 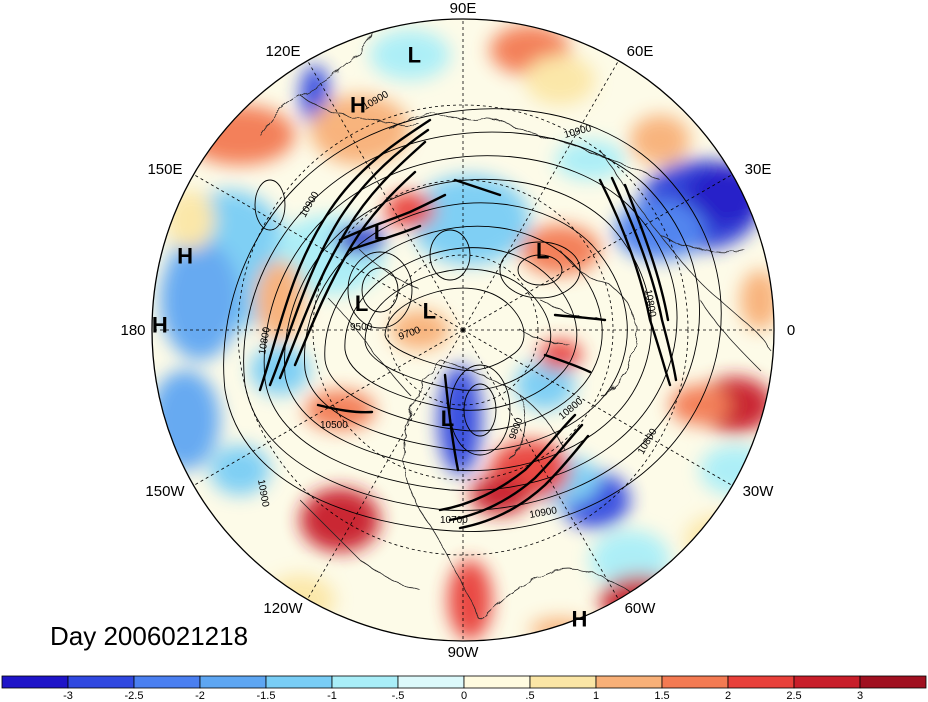 What do you see at coordinates (860, 696) in the screenshot?
I see `colorbar-label: 3` at bounding box center [860, 696].